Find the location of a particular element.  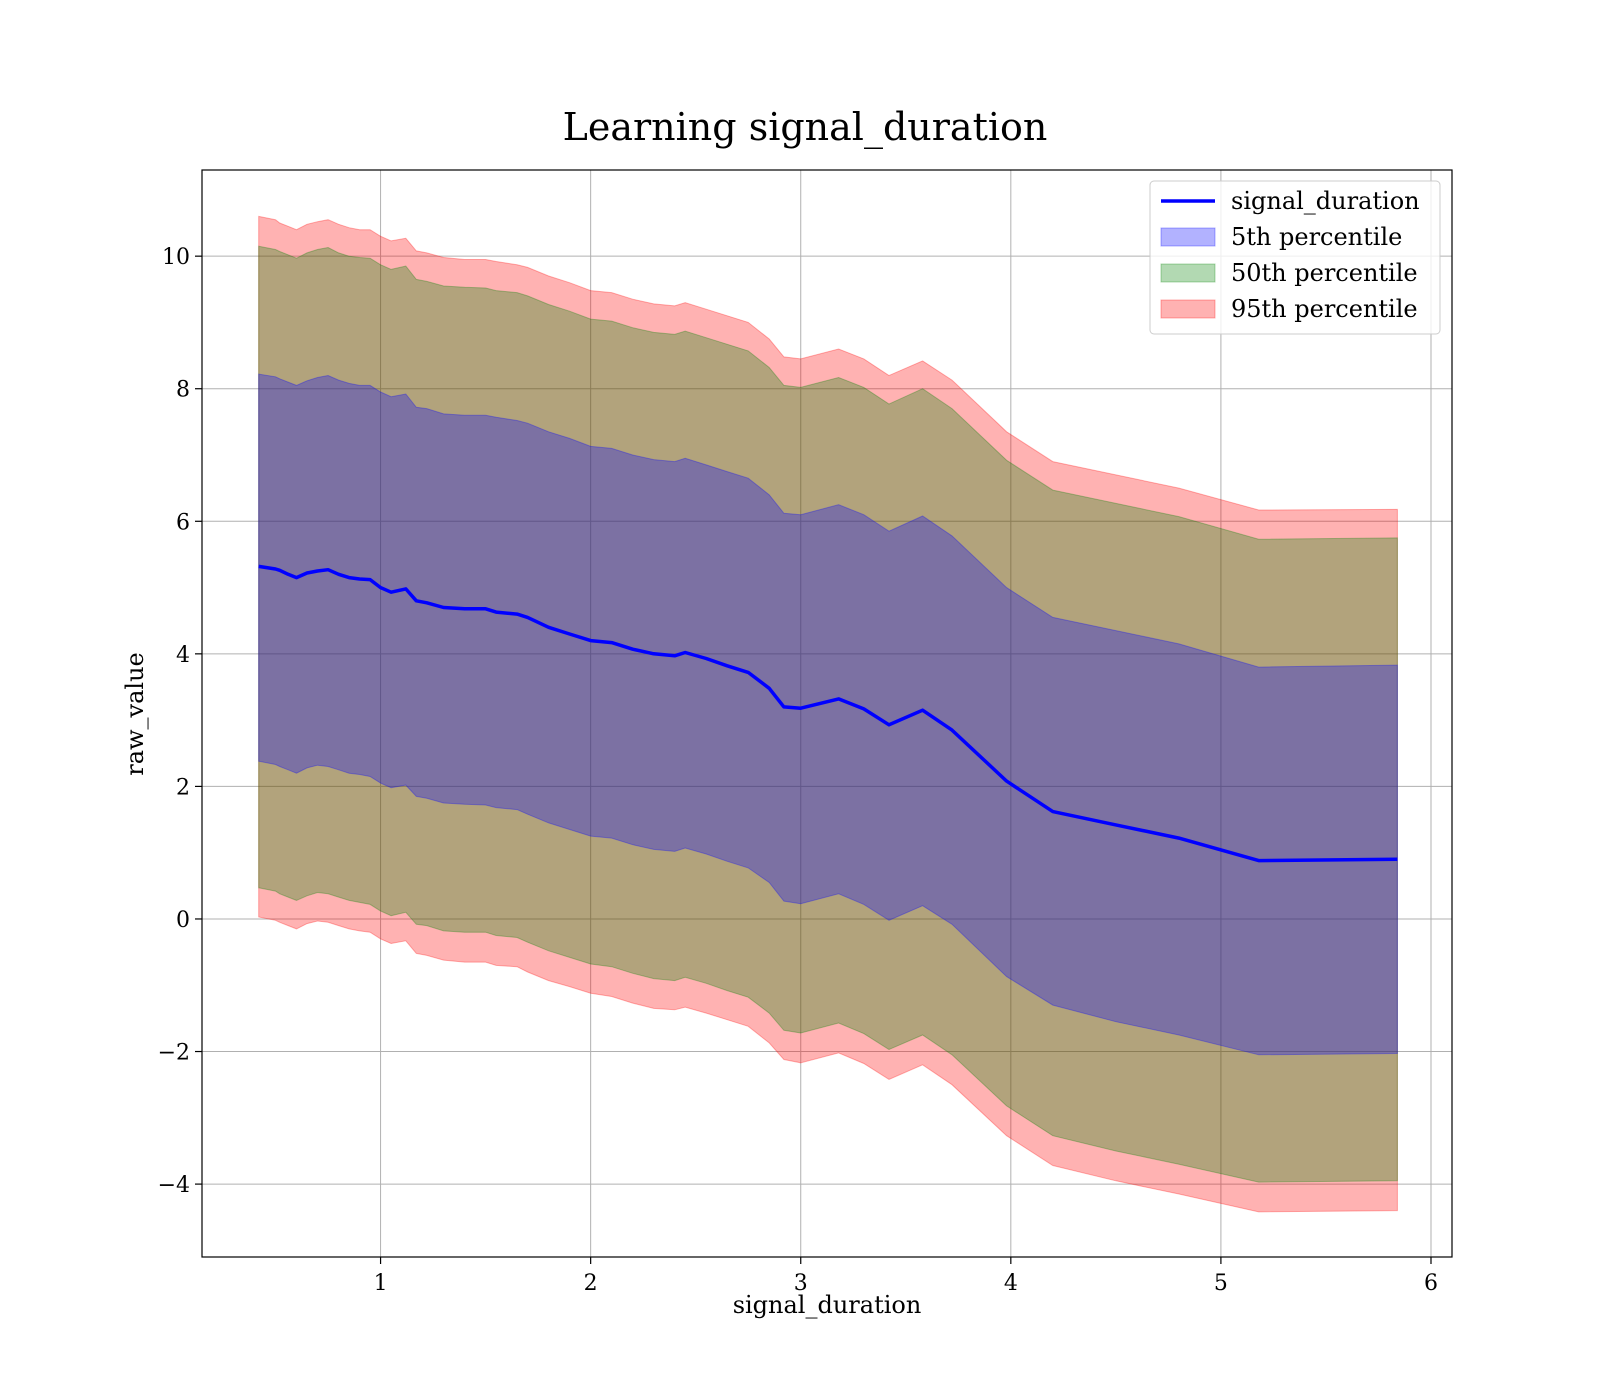

y-tick-label: −4 is located at coordinates (174, 1185).